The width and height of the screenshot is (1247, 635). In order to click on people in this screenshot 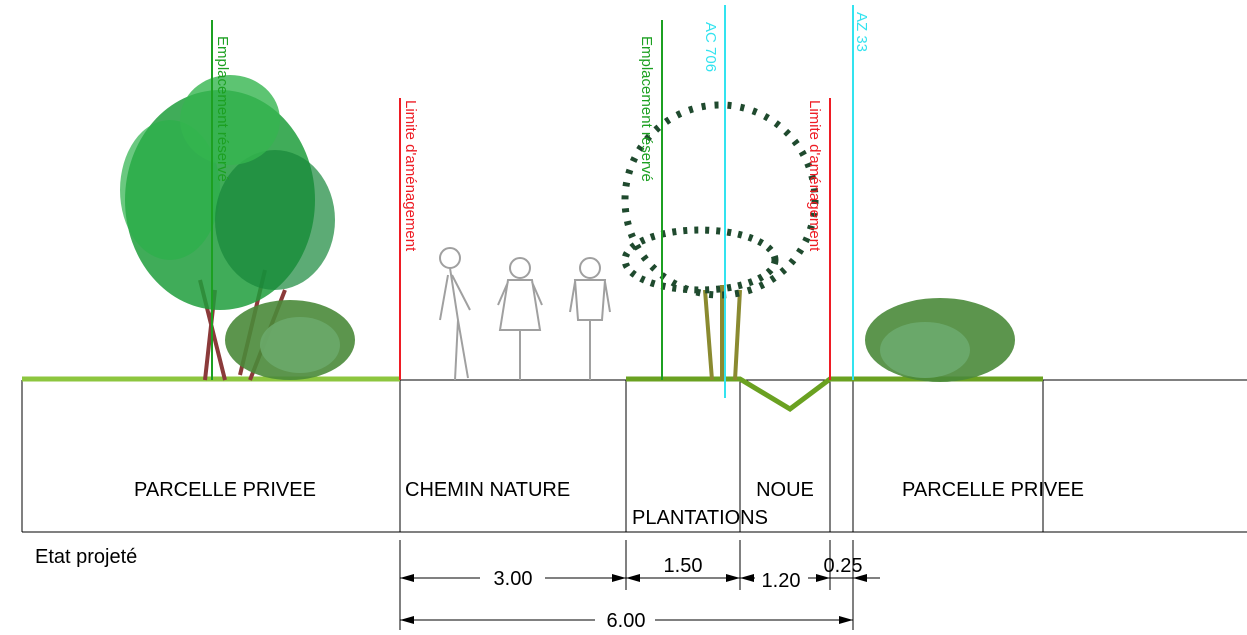, I will do `click(525, 314)`.